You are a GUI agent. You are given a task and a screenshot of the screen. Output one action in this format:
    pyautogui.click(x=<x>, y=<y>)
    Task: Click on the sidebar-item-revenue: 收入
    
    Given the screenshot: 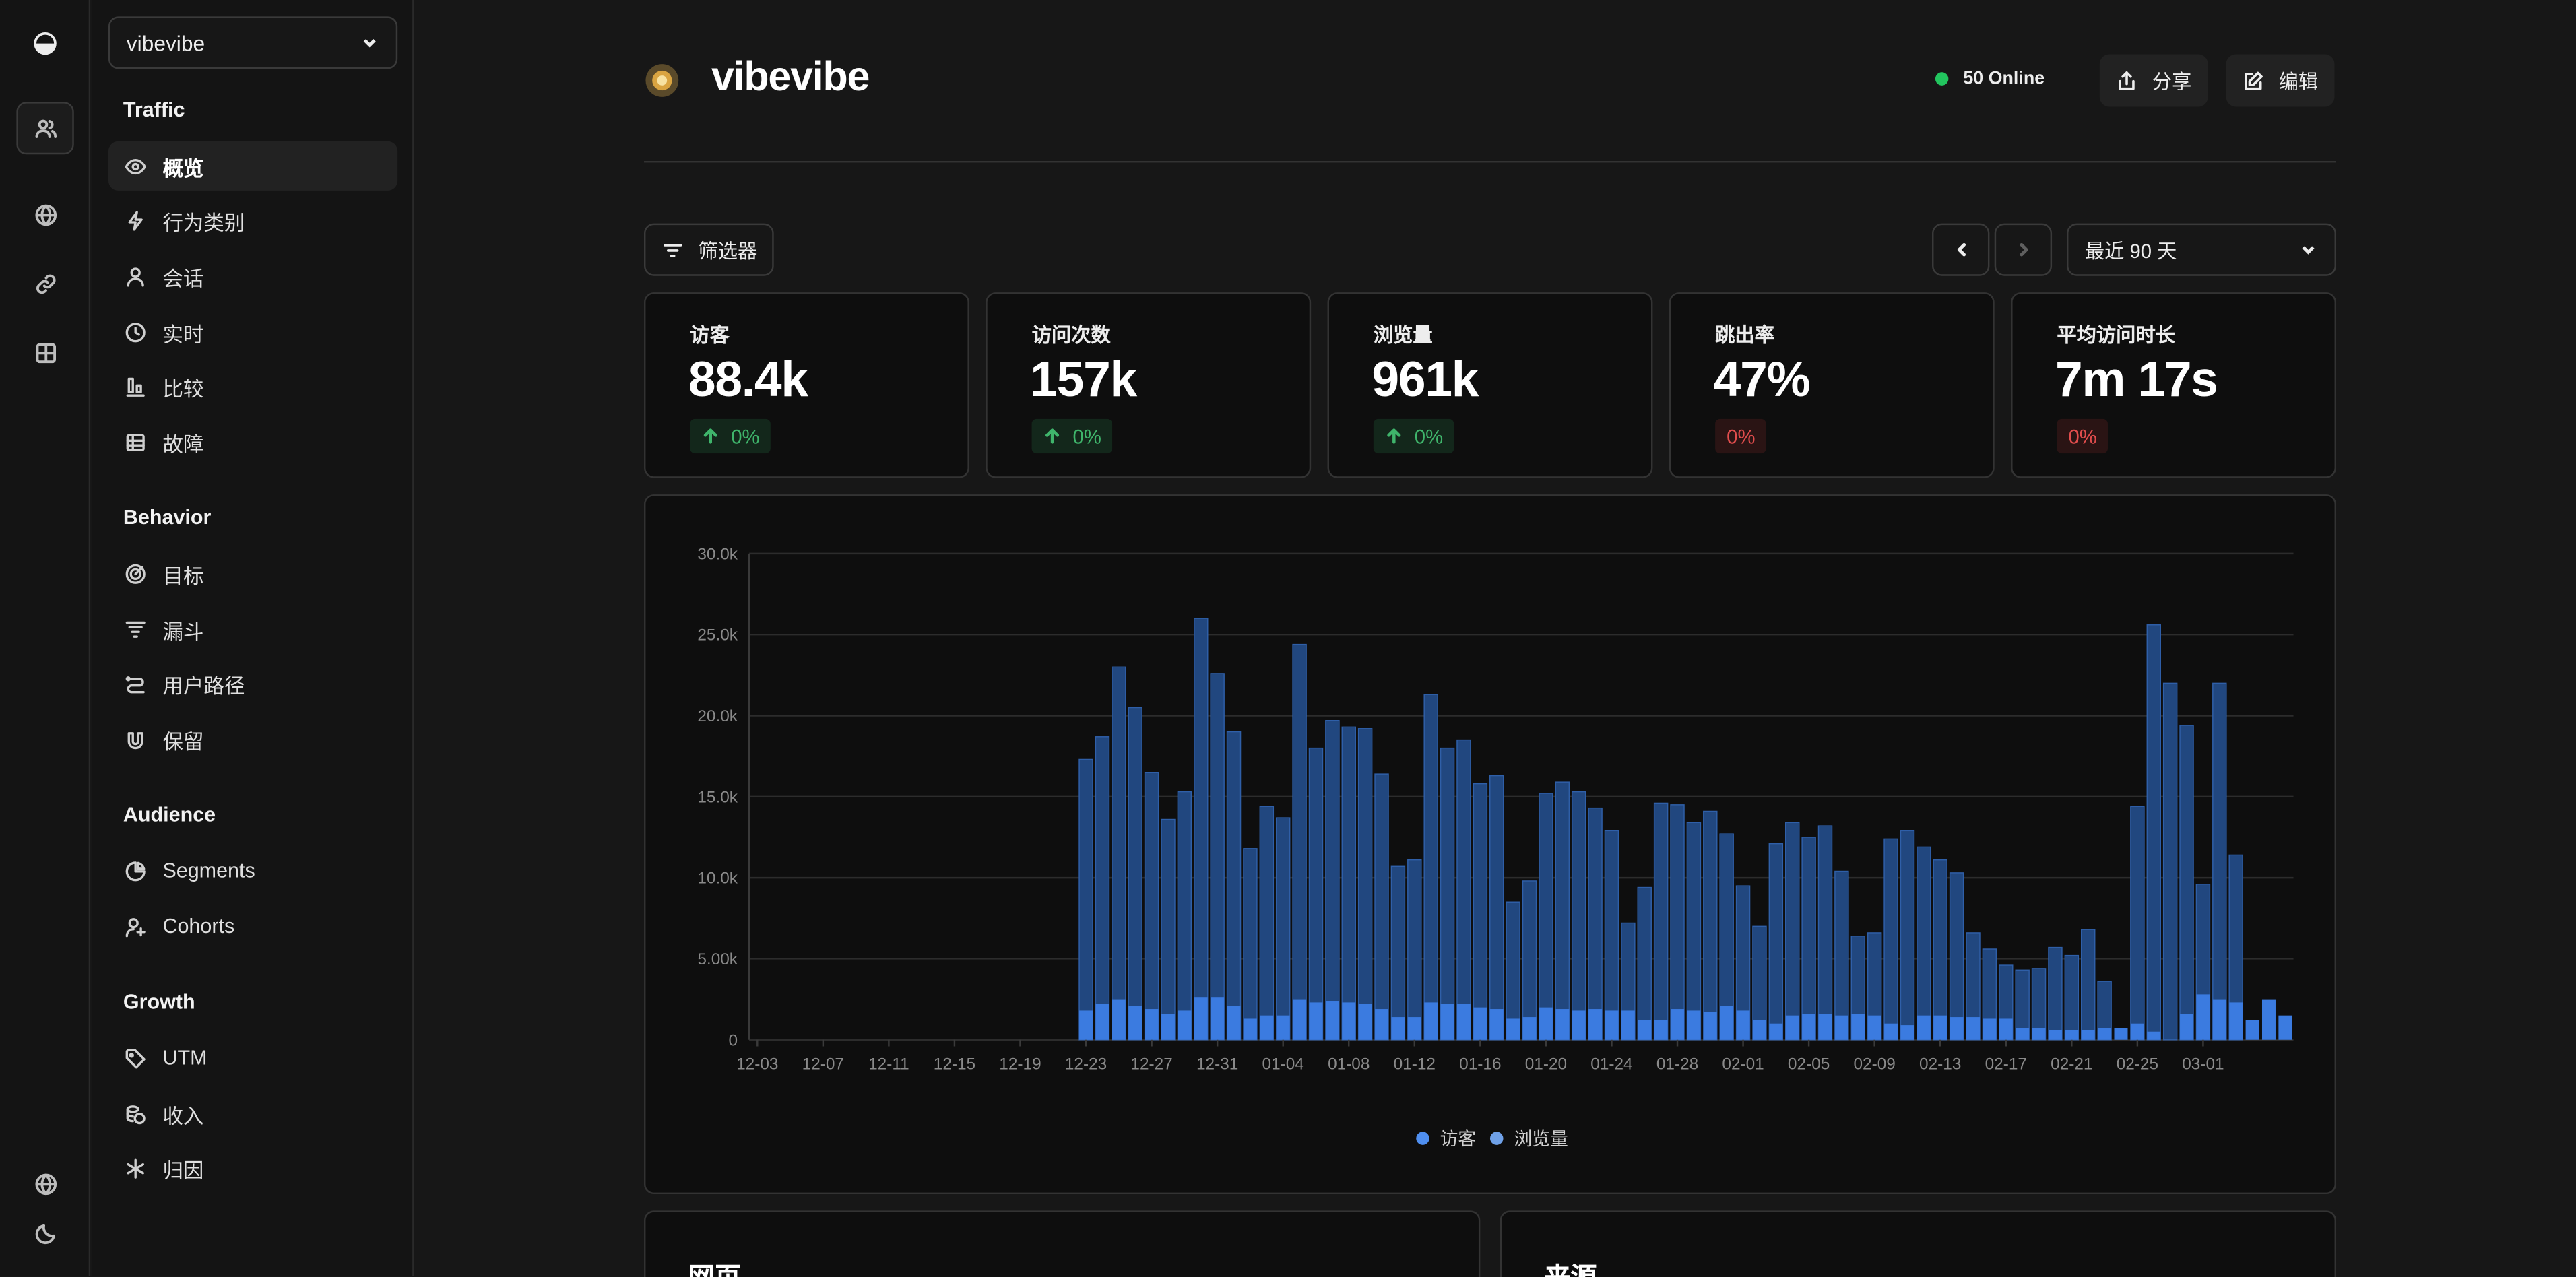 What is the action you would take?
    pyautogui.click(x=252, y=1113)
    